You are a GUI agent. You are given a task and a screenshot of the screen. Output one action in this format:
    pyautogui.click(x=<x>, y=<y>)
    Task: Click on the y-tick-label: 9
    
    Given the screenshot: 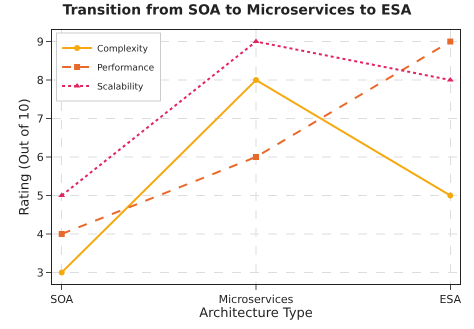 What is the action you would take?
    pyautogui.click(x=40, y=41)
    